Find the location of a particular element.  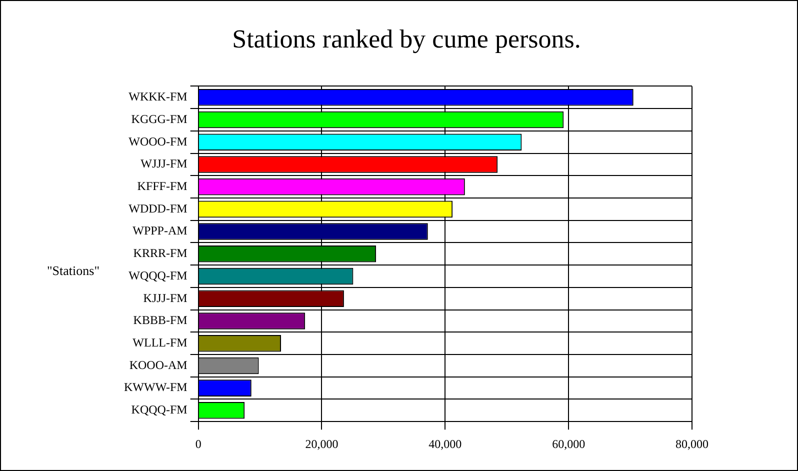

y-tick-label: KOOO-AM is located at coordinates (158, 365).